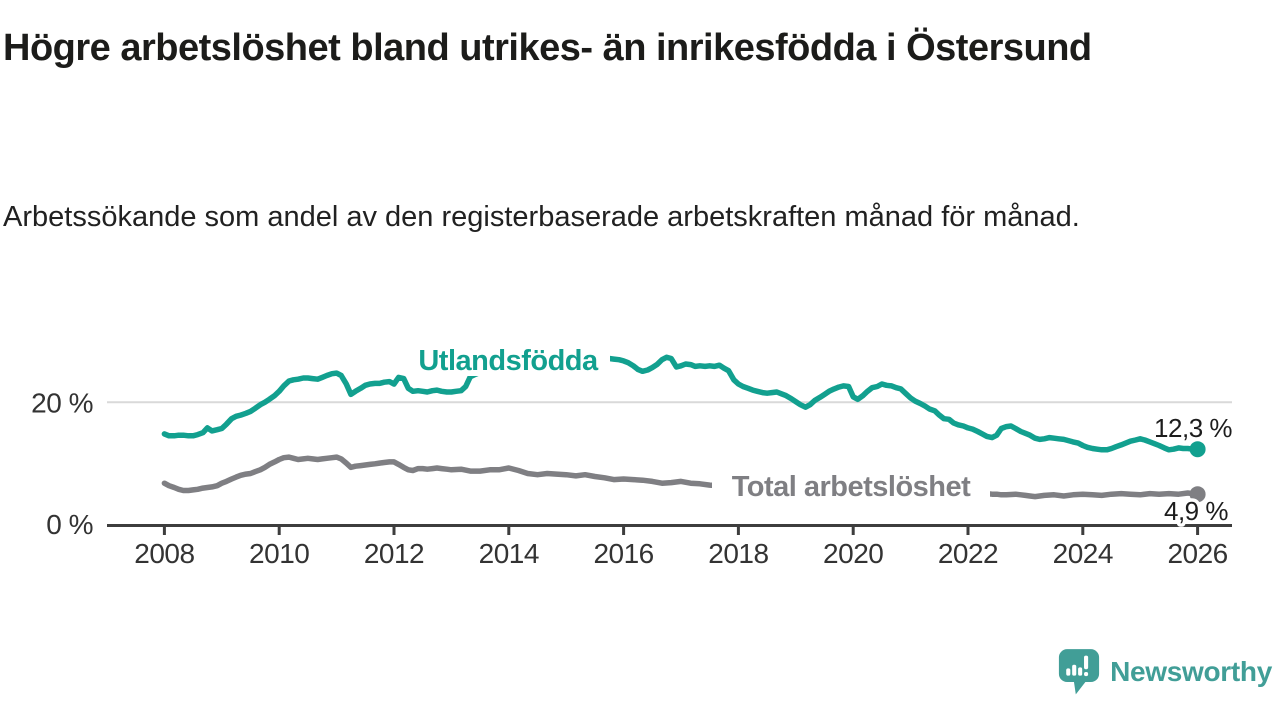  I want to click on newsworthy-logo: Newsworthy, so click(1165, 672).